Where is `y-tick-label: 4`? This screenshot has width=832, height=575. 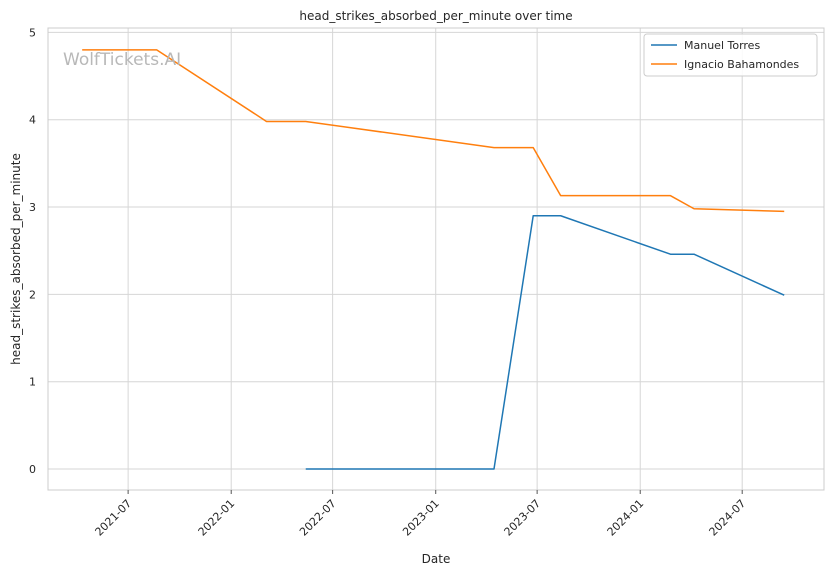 y-tick-label: 4 is located at coordinates (32, 120).